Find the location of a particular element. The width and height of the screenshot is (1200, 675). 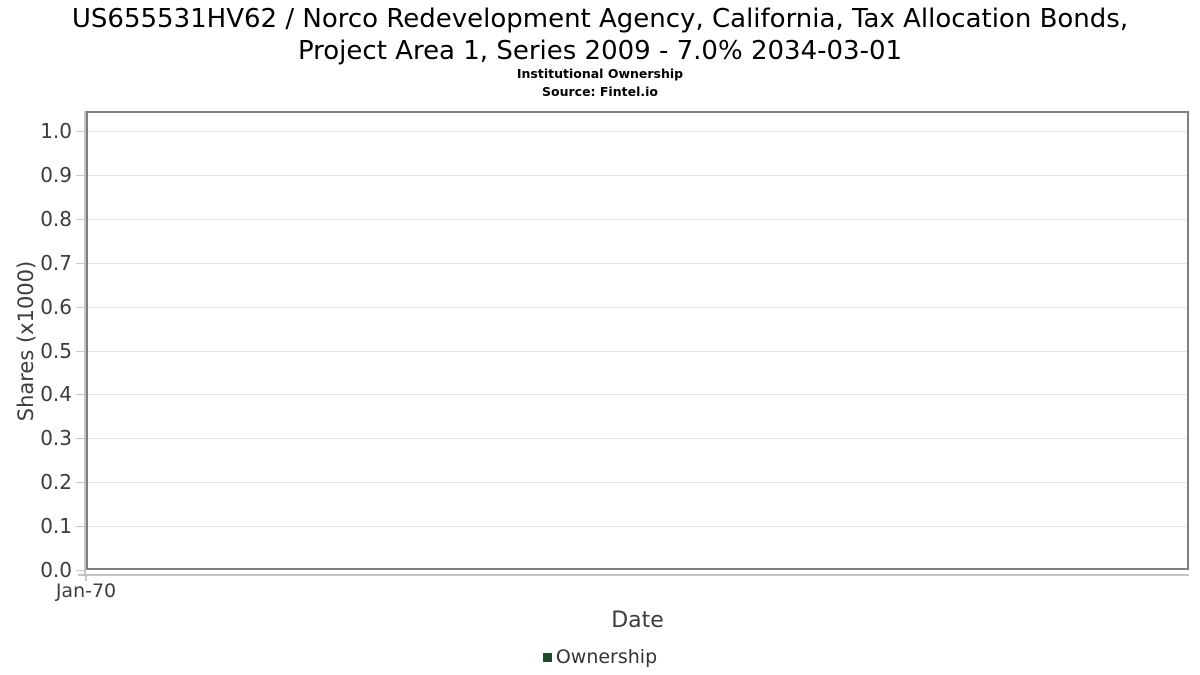

gridline-y-1.0 is located at coordinates (637, 131).